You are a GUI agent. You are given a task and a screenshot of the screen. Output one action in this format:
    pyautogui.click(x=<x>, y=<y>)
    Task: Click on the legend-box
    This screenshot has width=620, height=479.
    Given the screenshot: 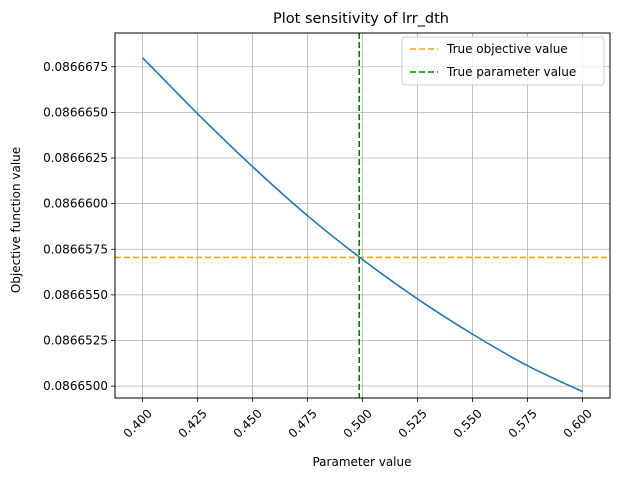 What is the action you would take?
    pyautogui.click(x=503, y=61)
    